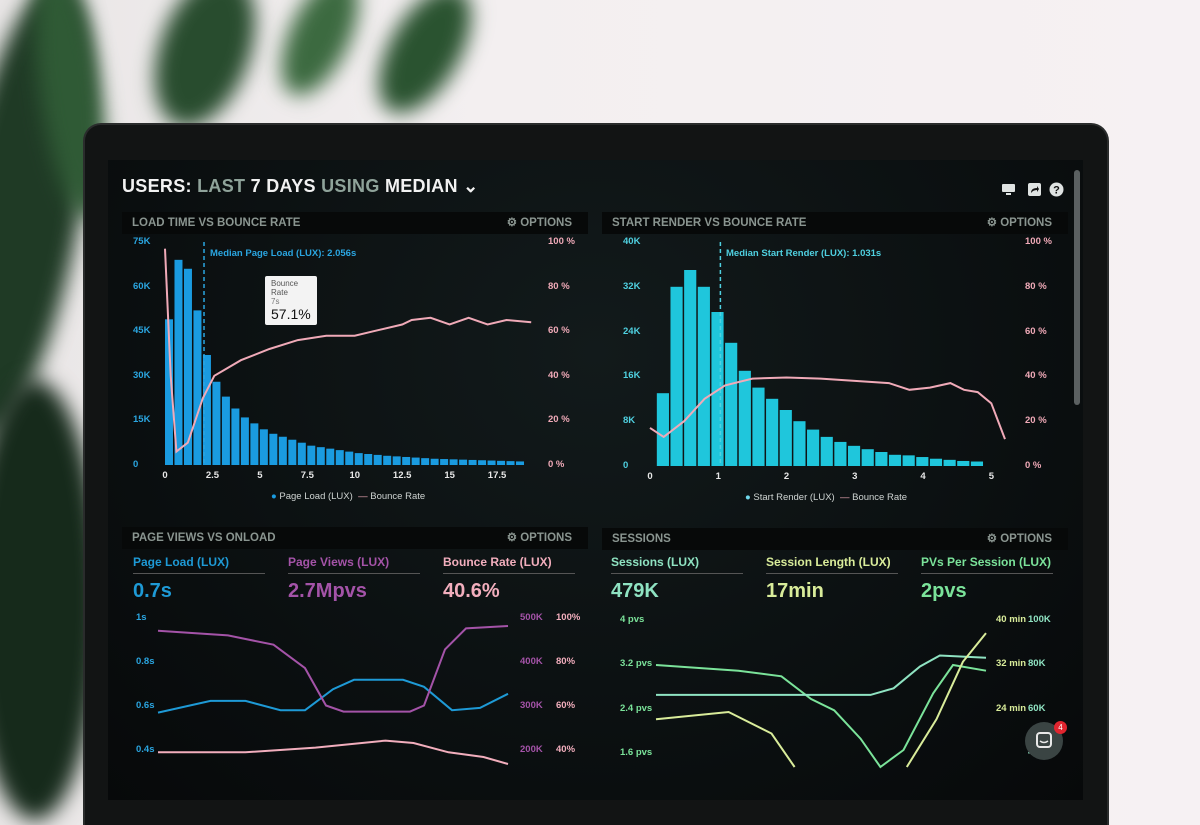  What do you see at coordinates (260, 475) in the screenshot?
I see `x-tick-label: 5` at bounding box center [260, 475].